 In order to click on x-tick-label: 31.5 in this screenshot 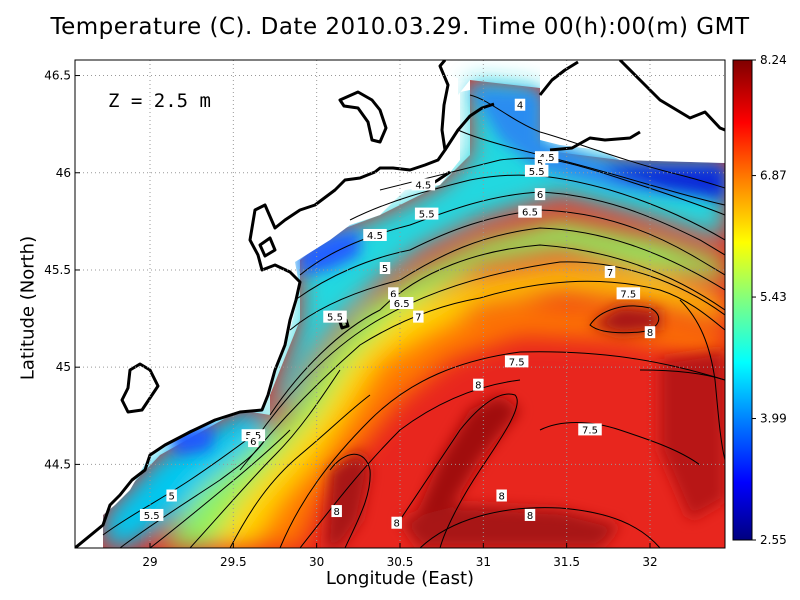, I will do `click(566, 562)`.